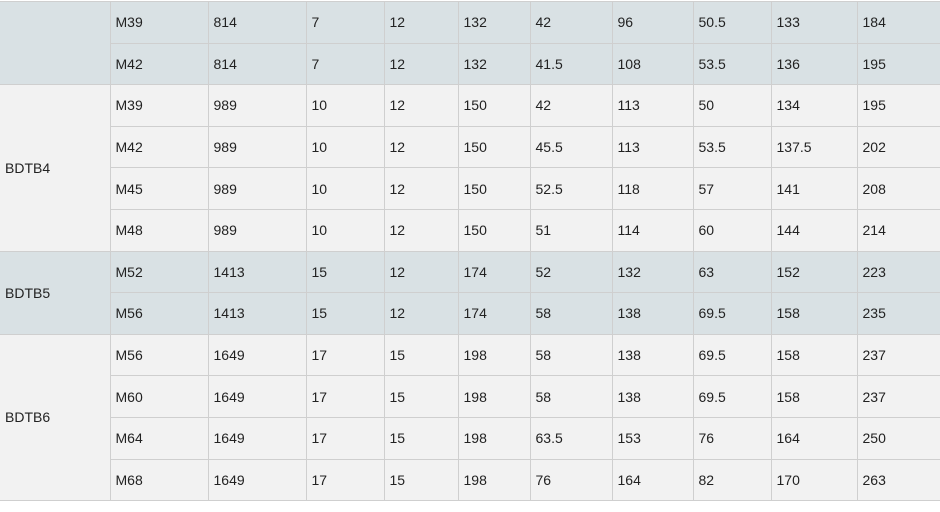 This screenshot has height=512, width=940. Describe the element at coordinates (652, 64) in the screenshot. I see `value-cell: 108` at that location.